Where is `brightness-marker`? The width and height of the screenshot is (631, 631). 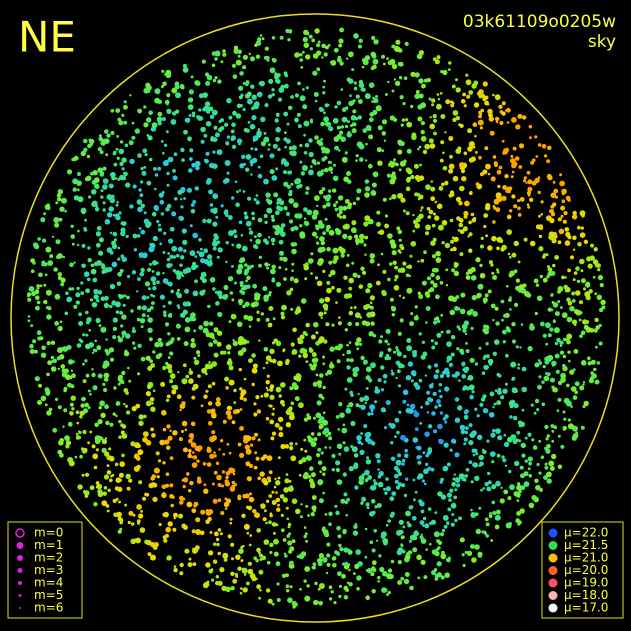 brightness-marker is located at coordinates (553, 533).